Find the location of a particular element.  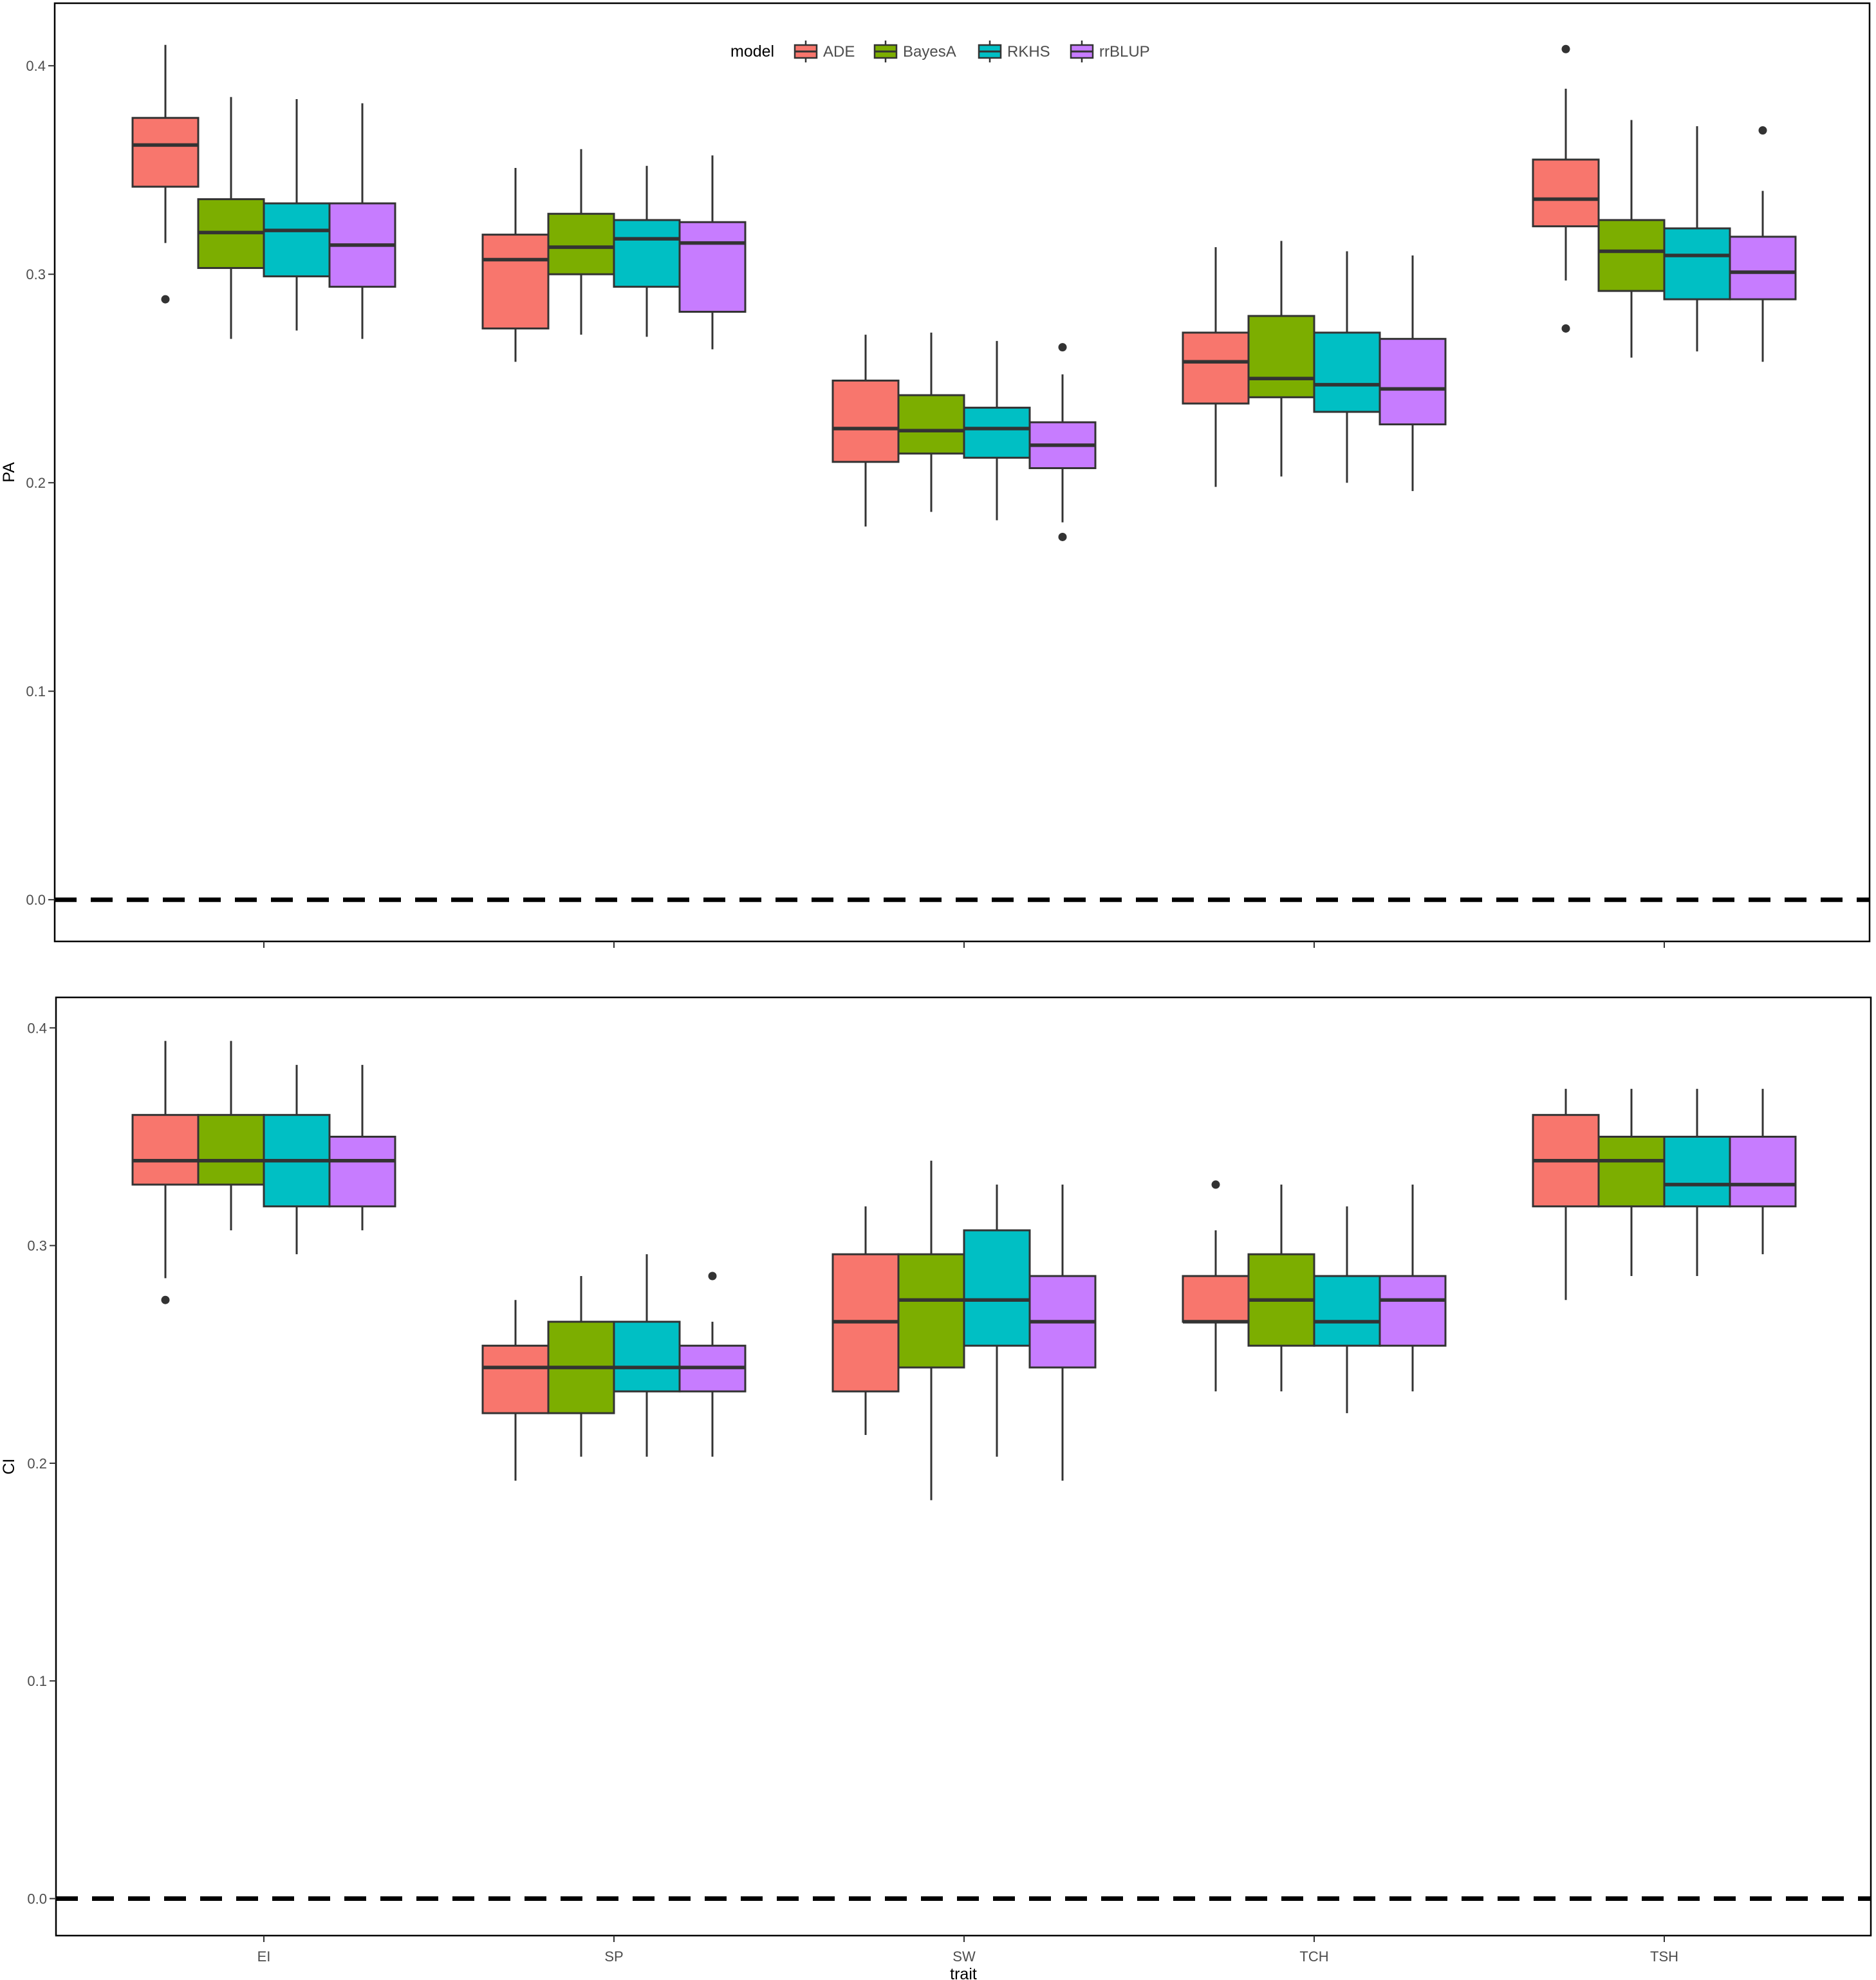

legend-title: model is located at coordinates (752, 51).